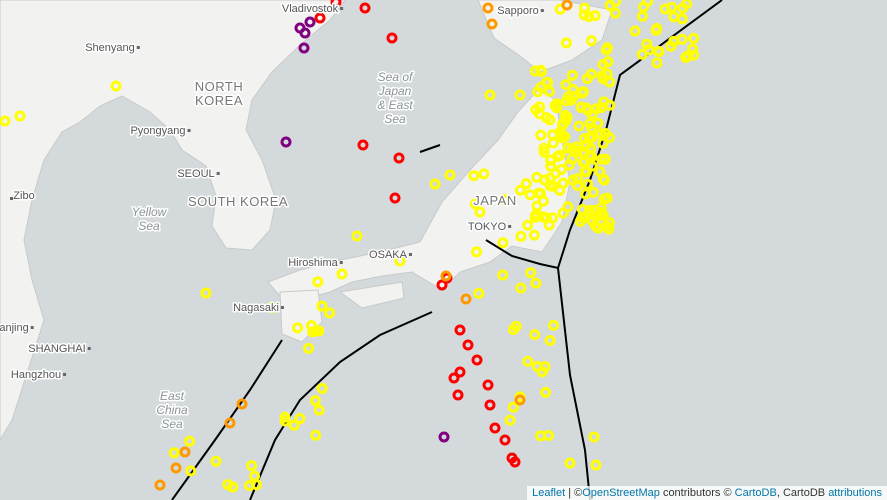 The image size is (887, 500). I want to click on attr-text: contributors ©, so click(697, 493).